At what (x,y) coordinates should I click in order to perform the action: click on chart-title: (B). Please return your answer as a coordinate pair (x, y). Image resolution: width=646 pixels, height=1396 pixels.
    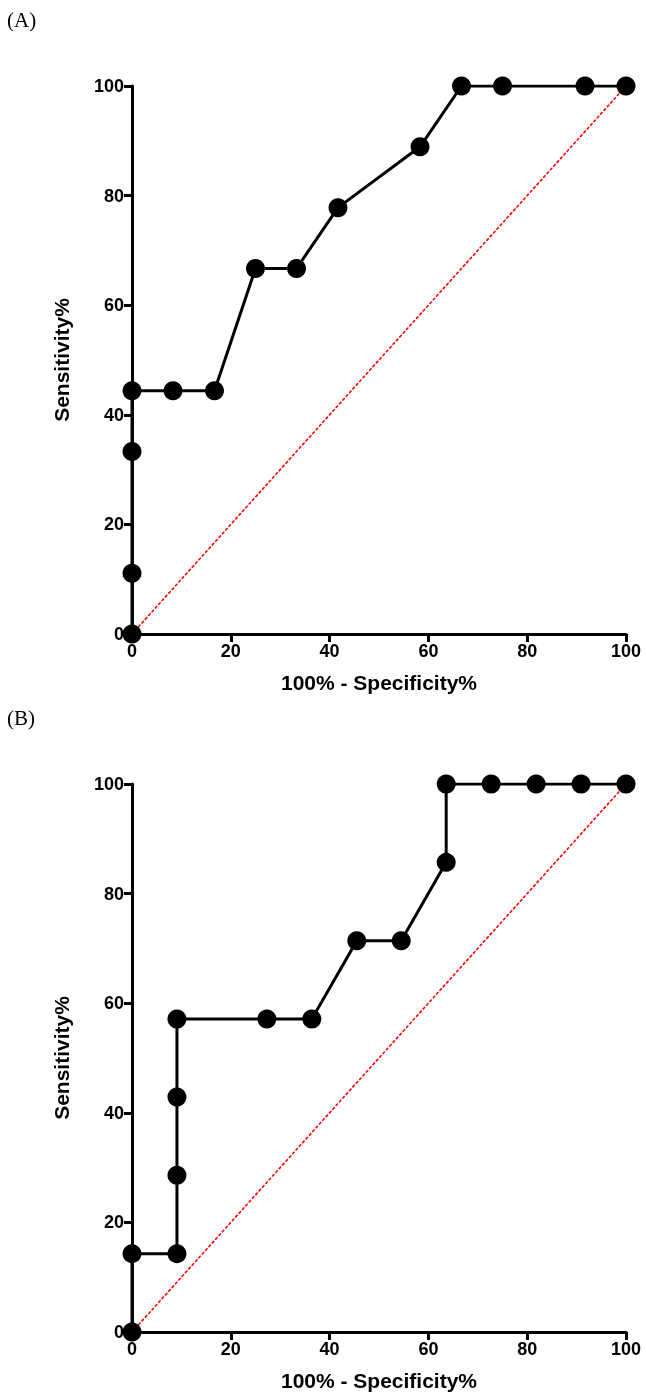
    Looking at the image, I should click on (21, 717).